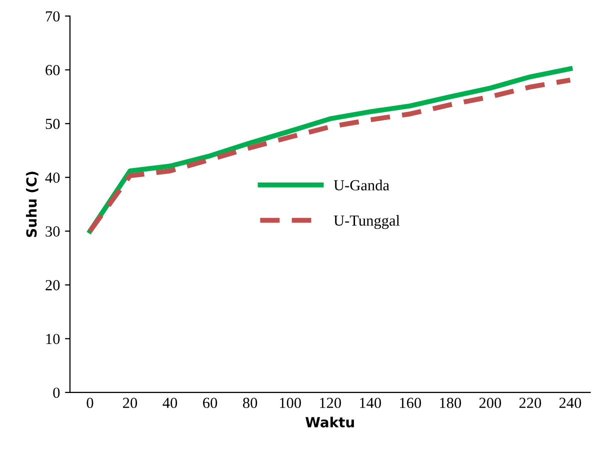  I want to click on y-tick-label: 60, so click(53, 70).